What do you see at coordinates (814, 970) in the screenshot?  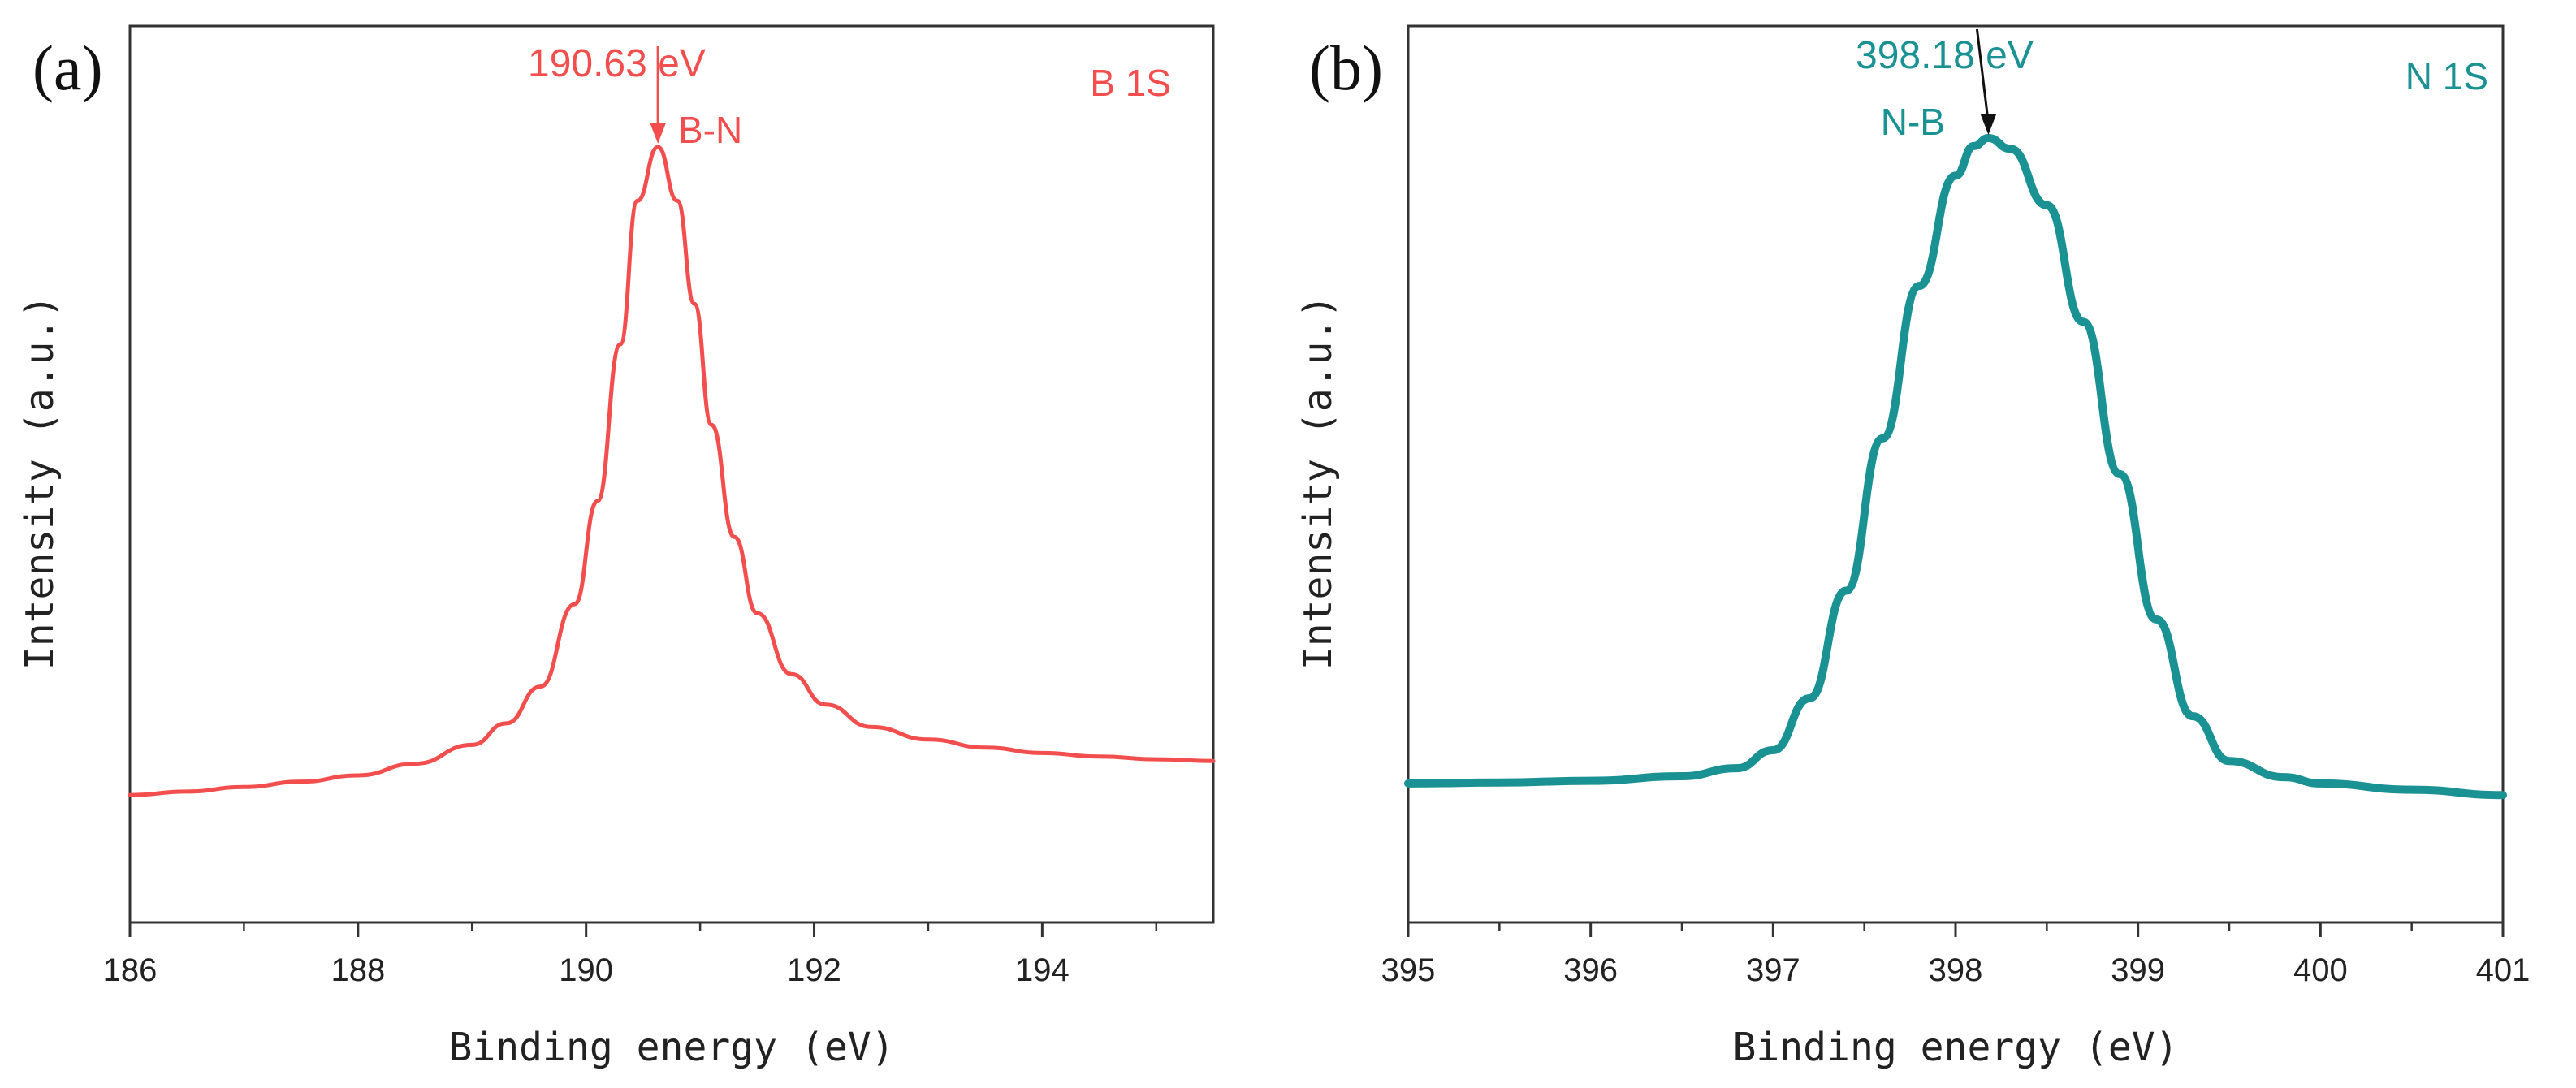 I see `x-tick-label: 192` at bounding box center [814, 970].